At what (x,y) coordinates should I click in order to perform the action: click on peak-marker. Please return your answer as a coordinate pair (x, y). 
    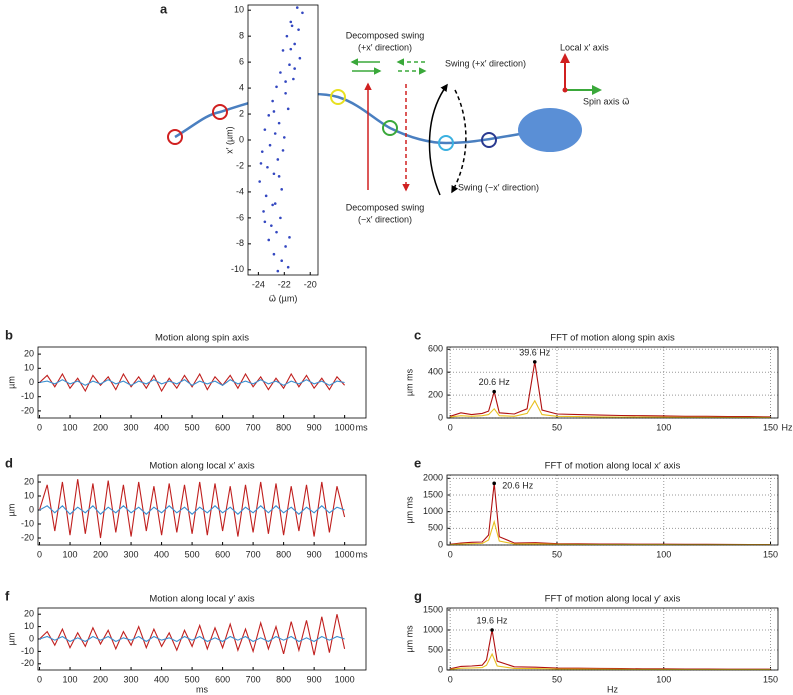
    Looking at the image, I should click on (494, 483).